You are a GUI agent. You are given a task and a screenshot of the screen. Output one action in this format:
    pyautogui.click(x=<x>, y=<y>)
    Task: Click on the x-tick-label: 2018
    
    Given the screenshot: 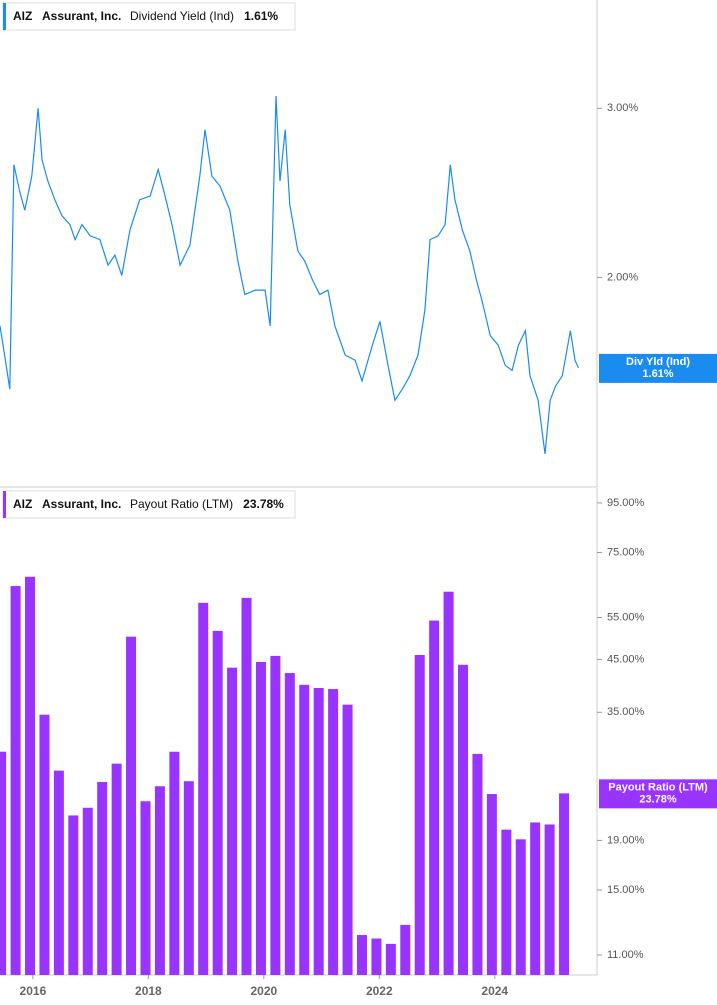 What is the action you would take?
    pyautogui.click(x=148, y=991)
    